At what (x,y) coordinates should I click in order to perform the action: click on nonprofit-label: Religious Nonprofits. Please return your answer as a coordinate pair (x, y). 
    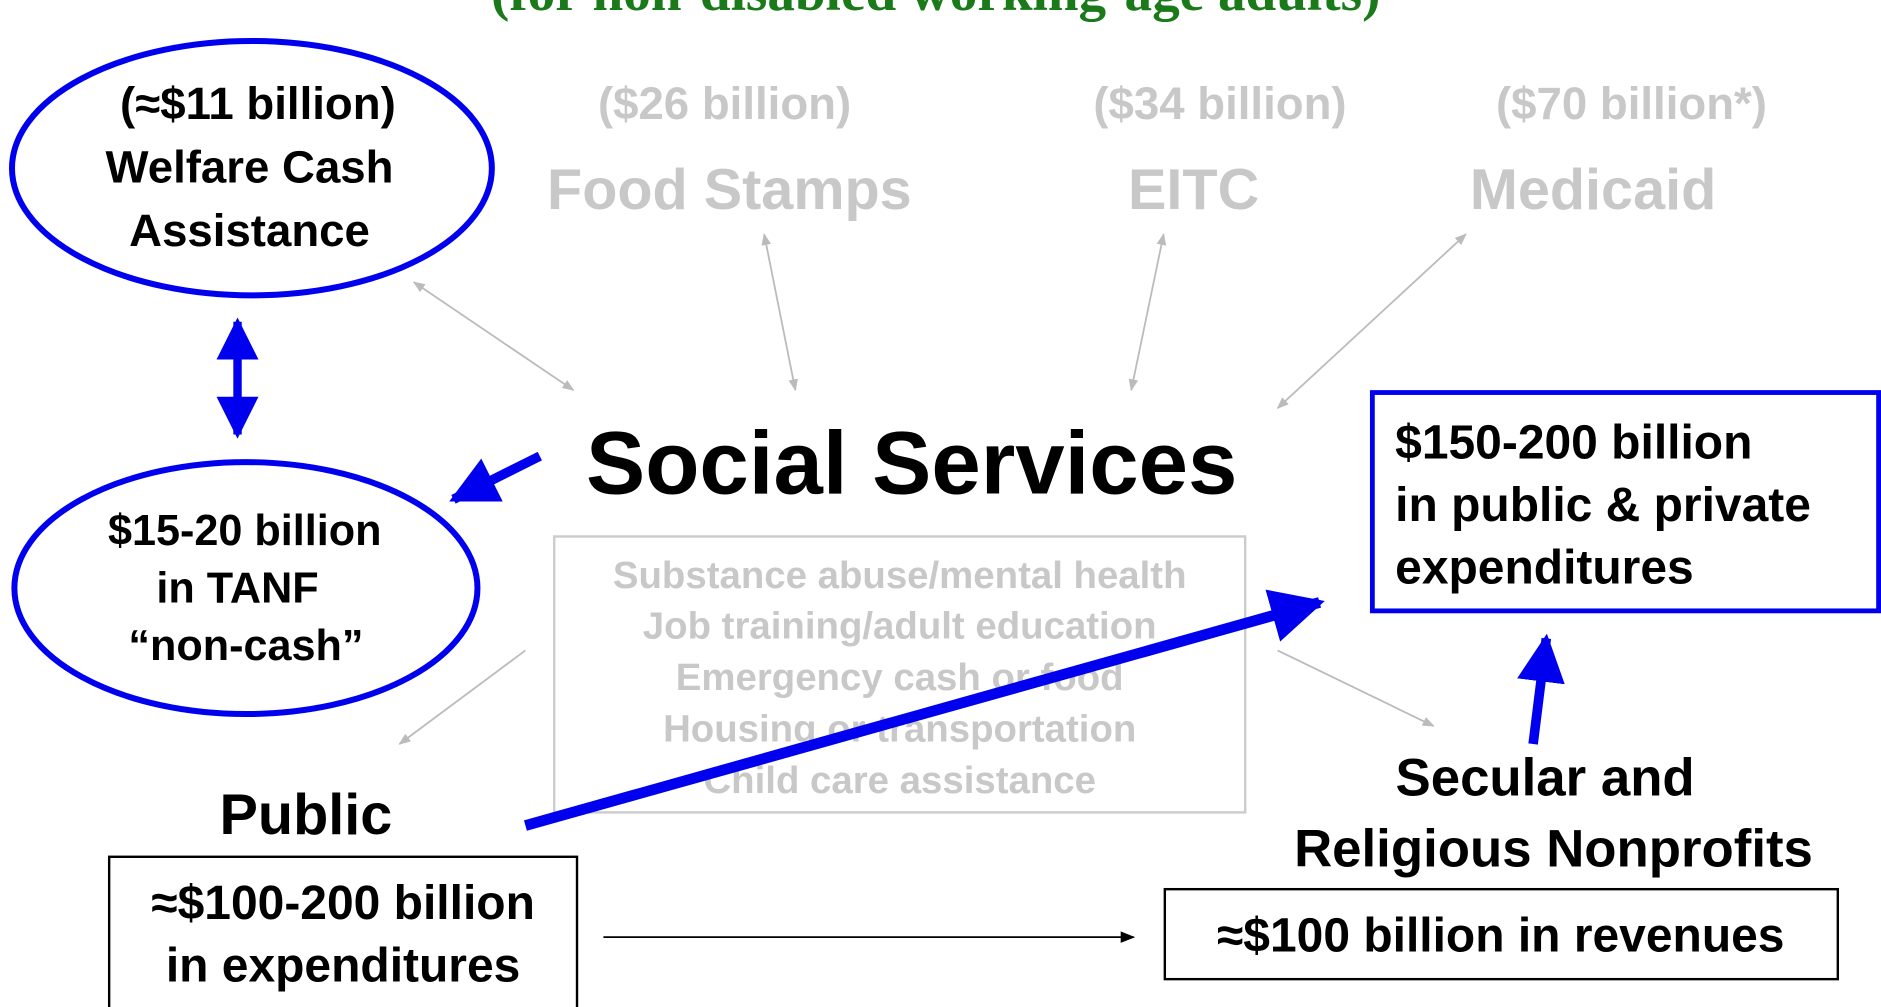
    Looking at the image, I should click on (1553, 848).